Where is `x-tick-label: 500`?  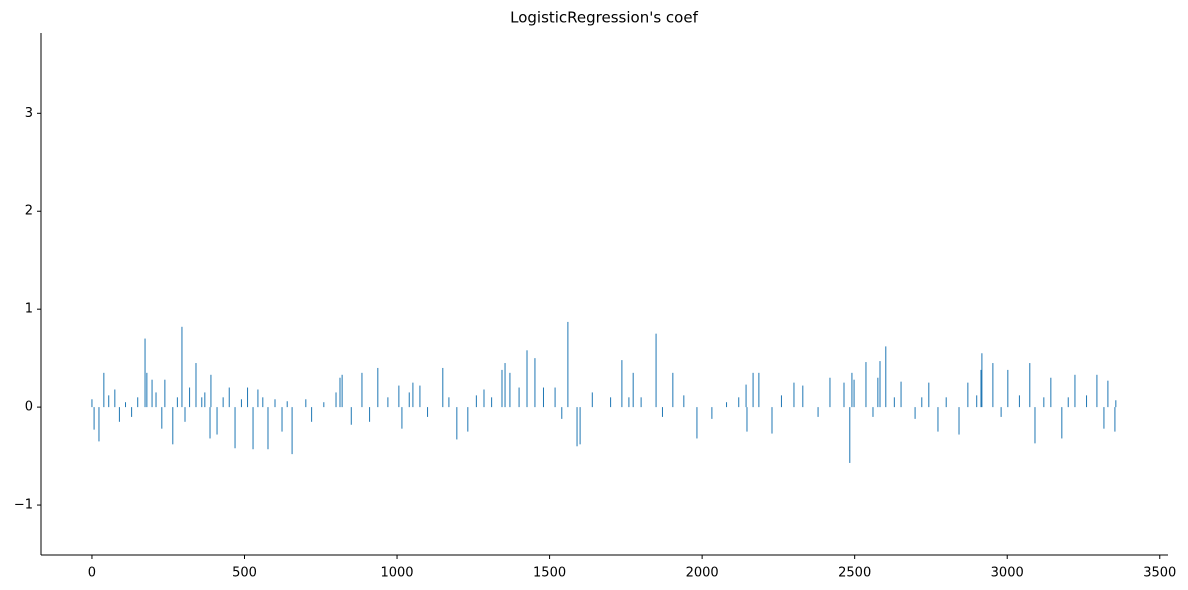
x-tick-label: 500 is located at coordinates (244, 573).